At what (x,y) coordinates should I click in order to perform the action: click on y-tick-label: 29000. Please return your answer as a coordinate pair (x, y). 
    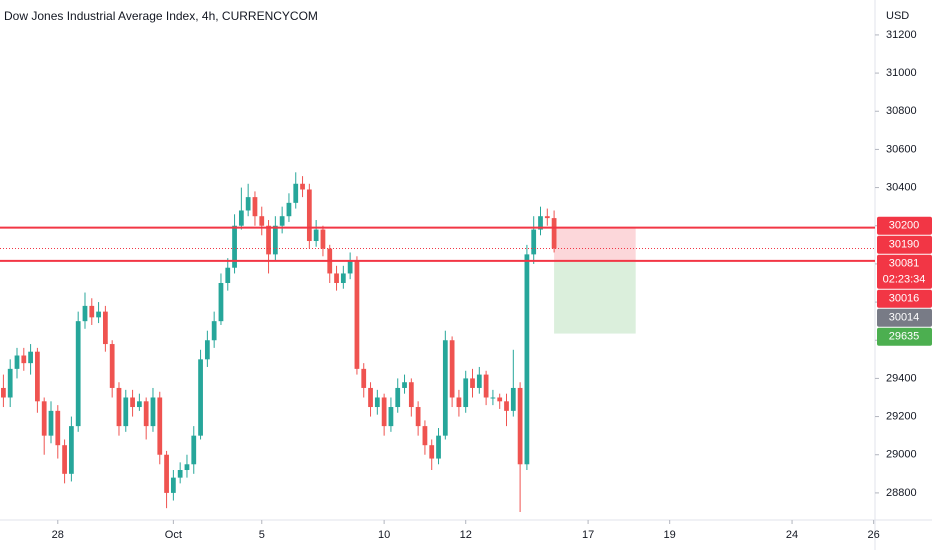
    Looking at the image, I should click on (901, 455).